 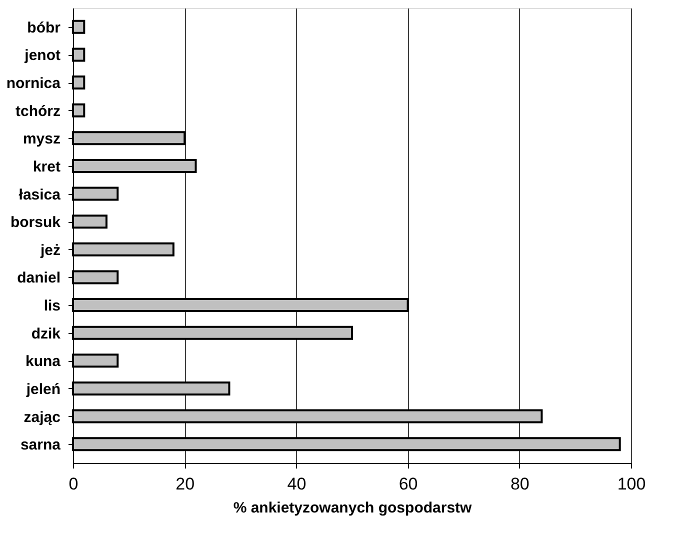 I want to click on y-tick-label: jenot, so click(x=42, y=55).